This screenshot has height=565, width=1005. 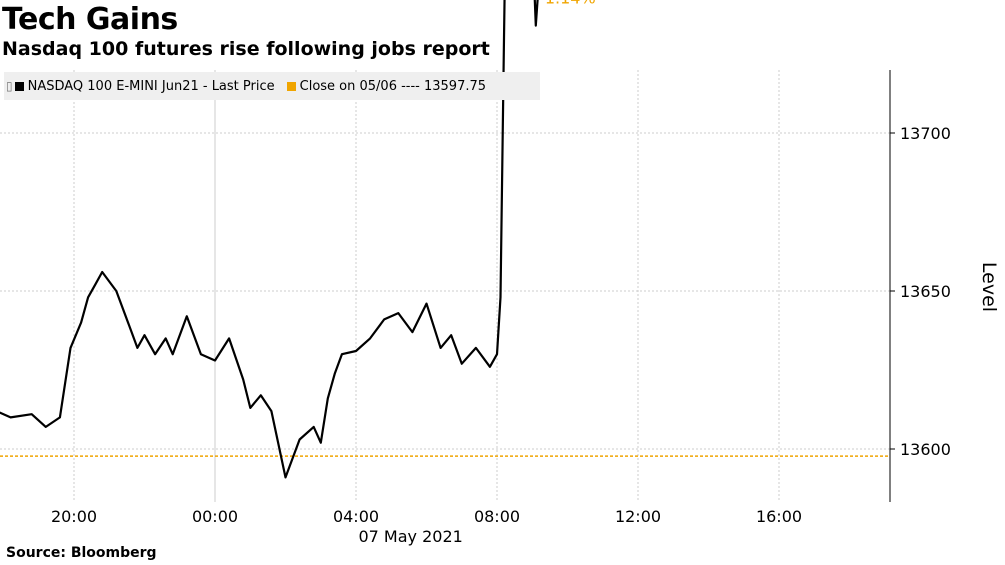 I want to click on legend-drag-icon: ▯, so click(x=9, y=86).